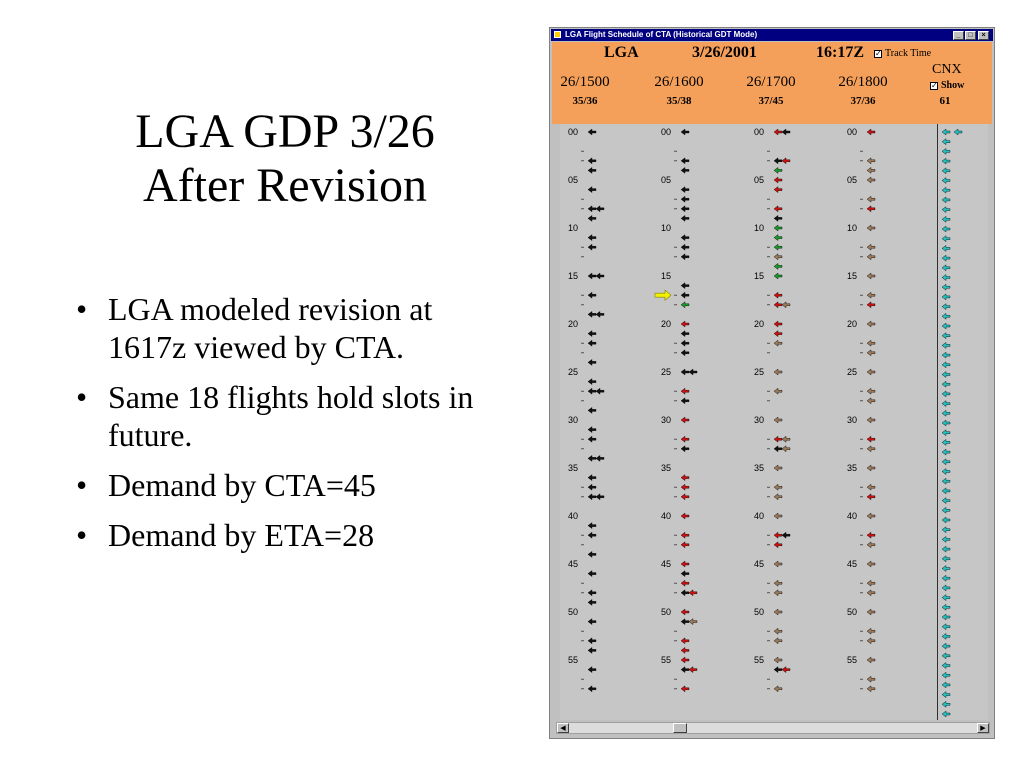  Describe the element at coordinates (771, 82) in the screenshot. I see `column-header-1700: 26/1700` at that location.